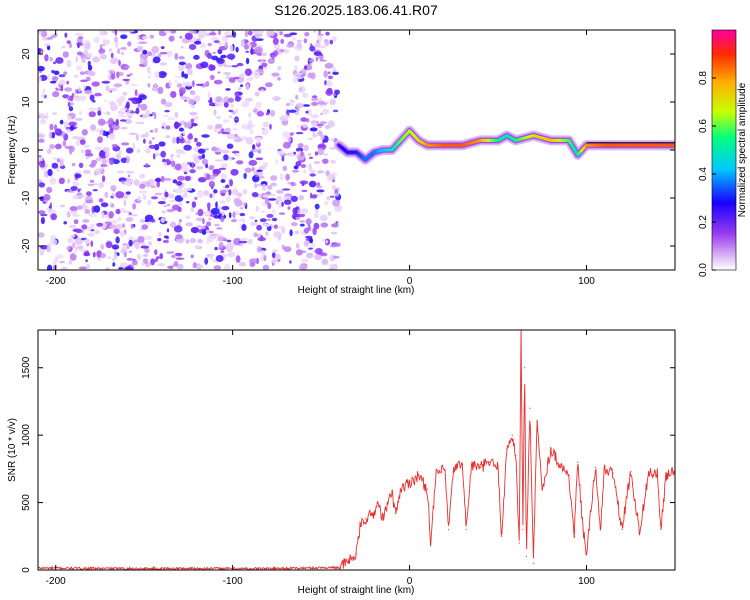 This screenshot has height=600, width=750. Describe the element at coordinates (356, 590) in the screenshot. I see `snr-xlabel: Height of straight line (km)` at that location.